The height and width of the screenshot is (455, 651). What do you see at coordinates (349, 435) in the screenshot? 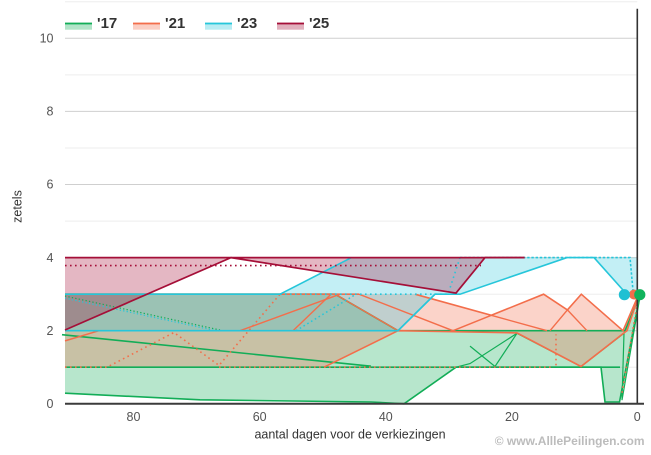
I see `svg-text:aantal dagen voor de verkiezin: aantal dagen voor de verkiezingen` at bounding box center [349, 435].